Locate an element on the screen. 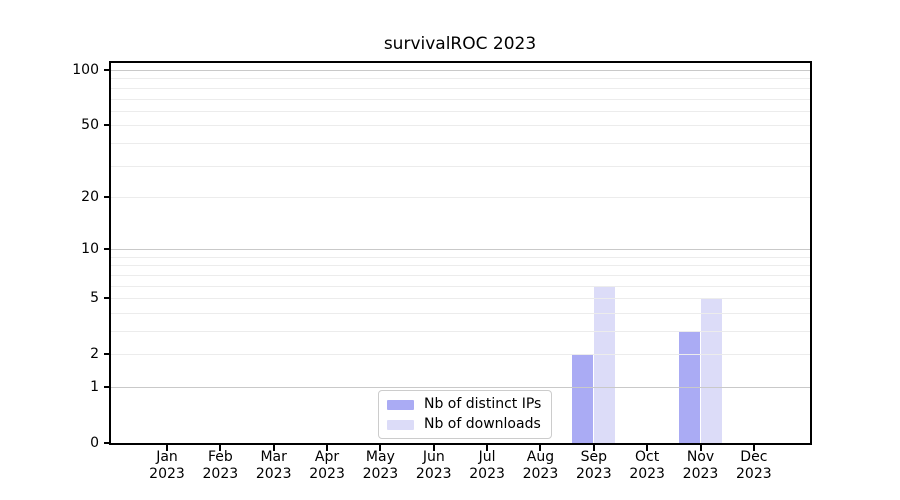  month-label: Jun is located at coordinates (433, 457).